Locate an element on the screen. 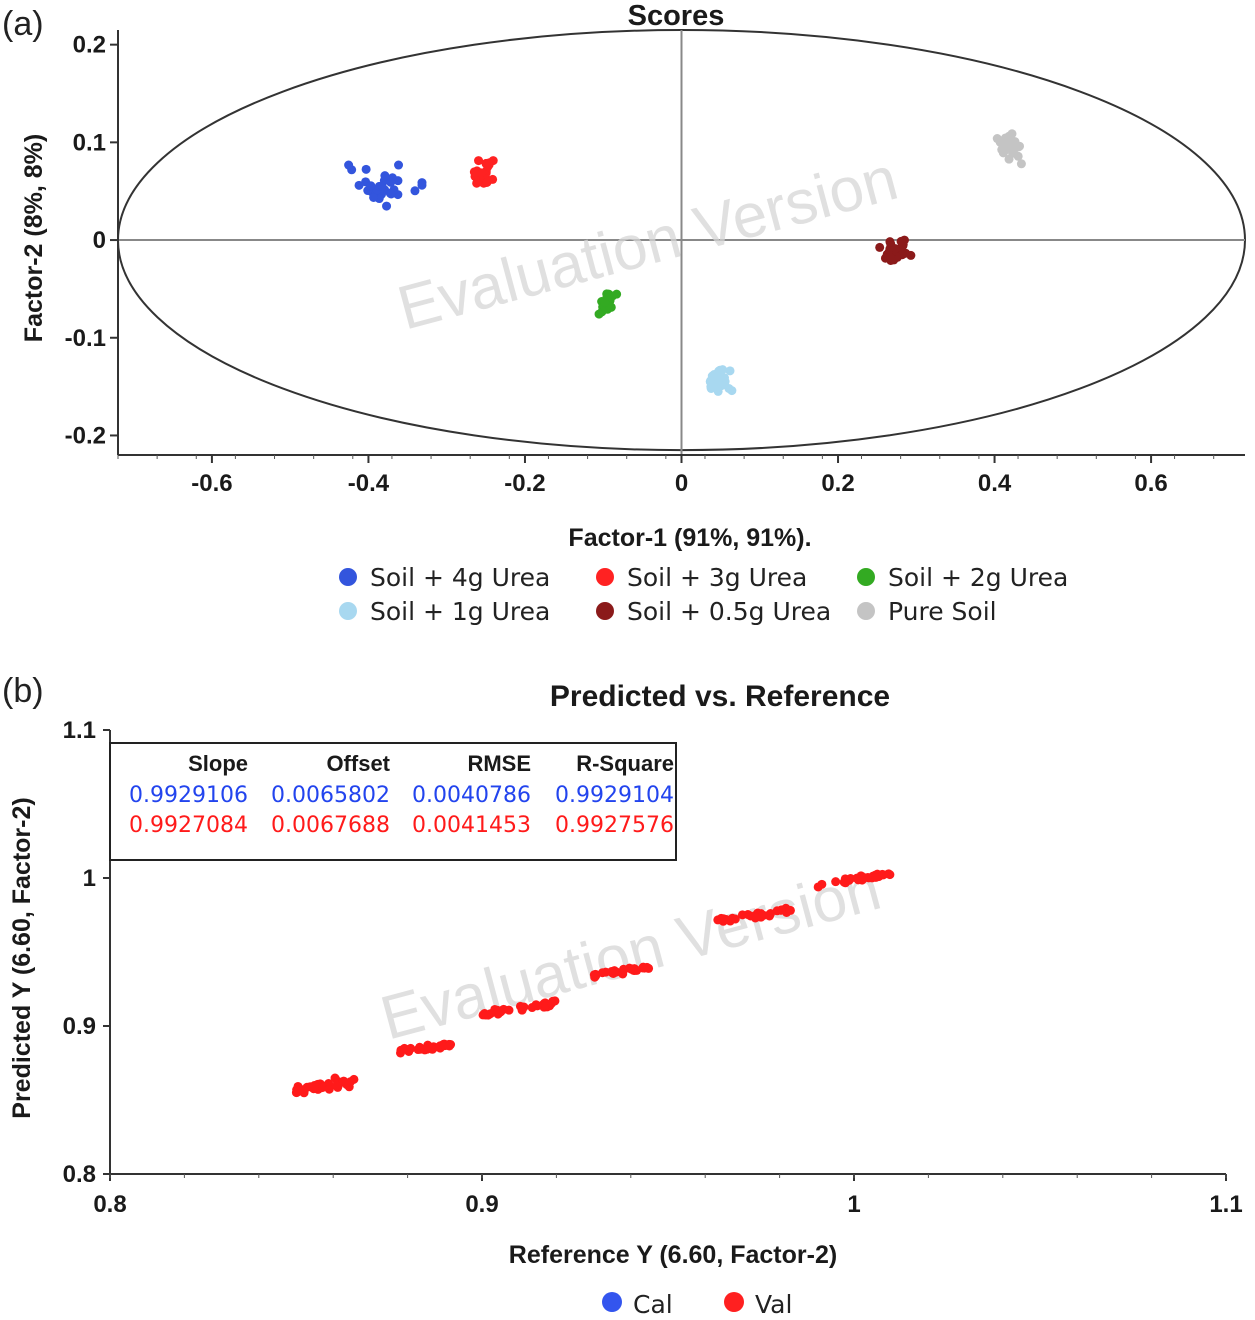  panel-a-label: (a) is located at coordinates (23, 24).